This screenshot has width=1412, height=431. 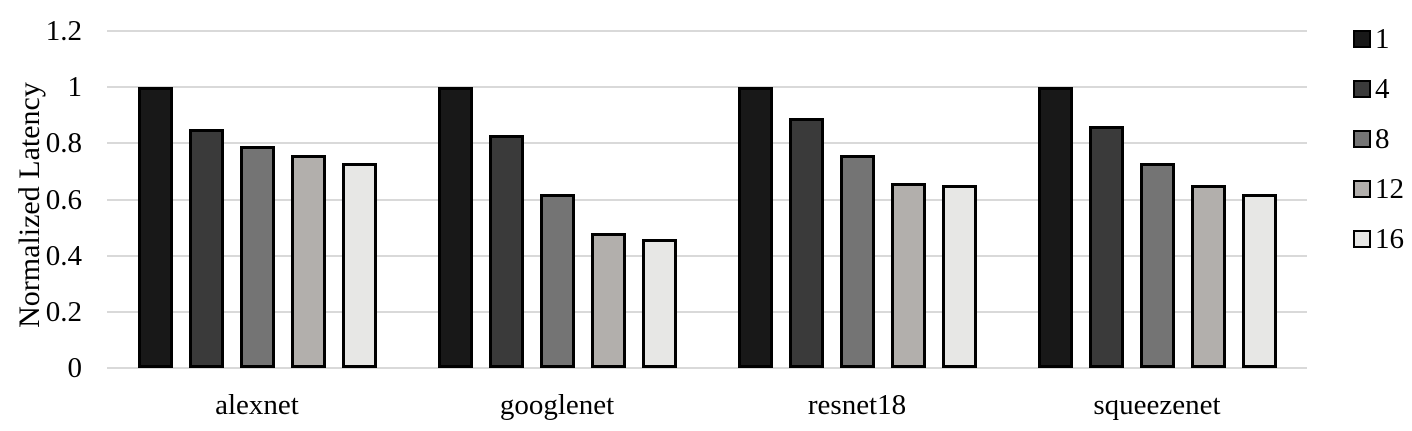 I want to click on y-tick-label: 0, so click(x=75, y=368).